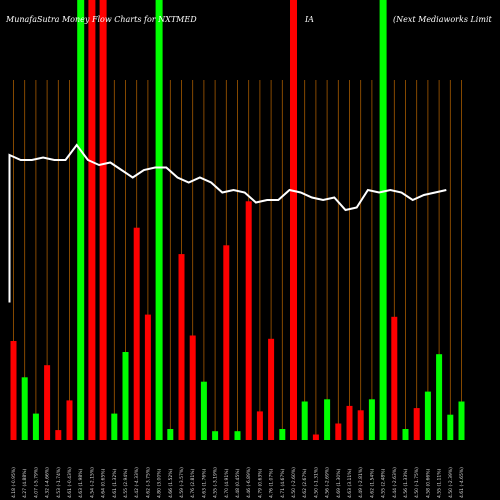 Image resolution: width=500 pixels, height=500 pixels. Describe the element at coordinates (462, 482) in the screenshot. I see `tick-label: 4.61 (-4.65%)` at that location.